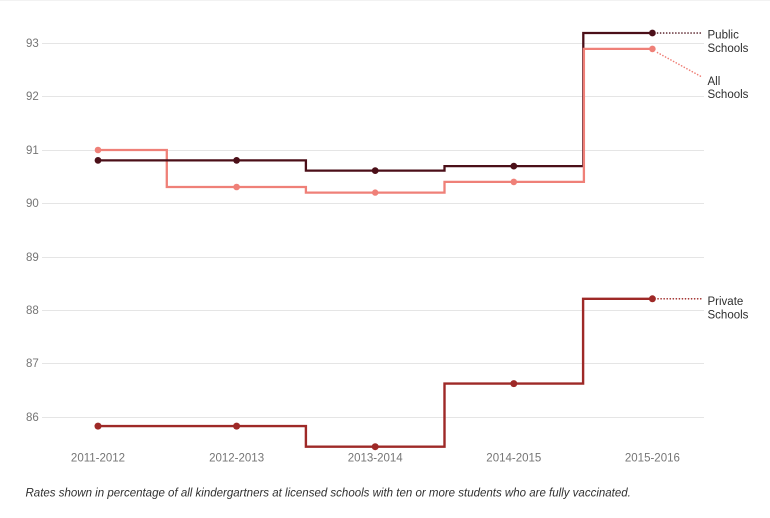  I want to click on svg-text: 2012-2013, so click(236, 458).